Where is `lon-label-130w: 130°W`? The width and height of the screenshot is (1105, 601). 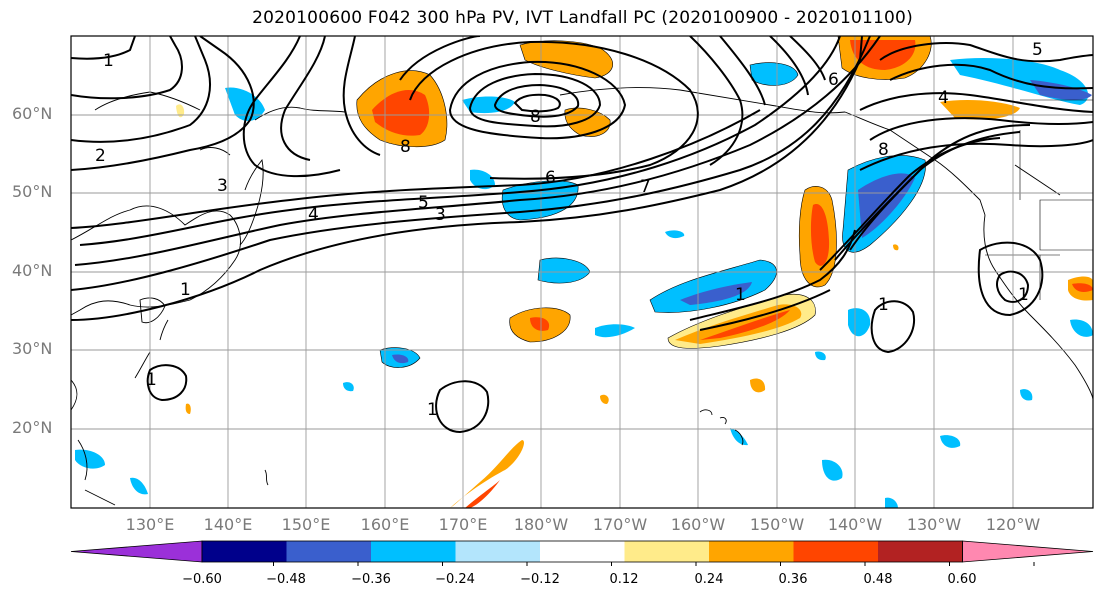 lon-label-130w: 130°W is located at coordinates (934, 524).